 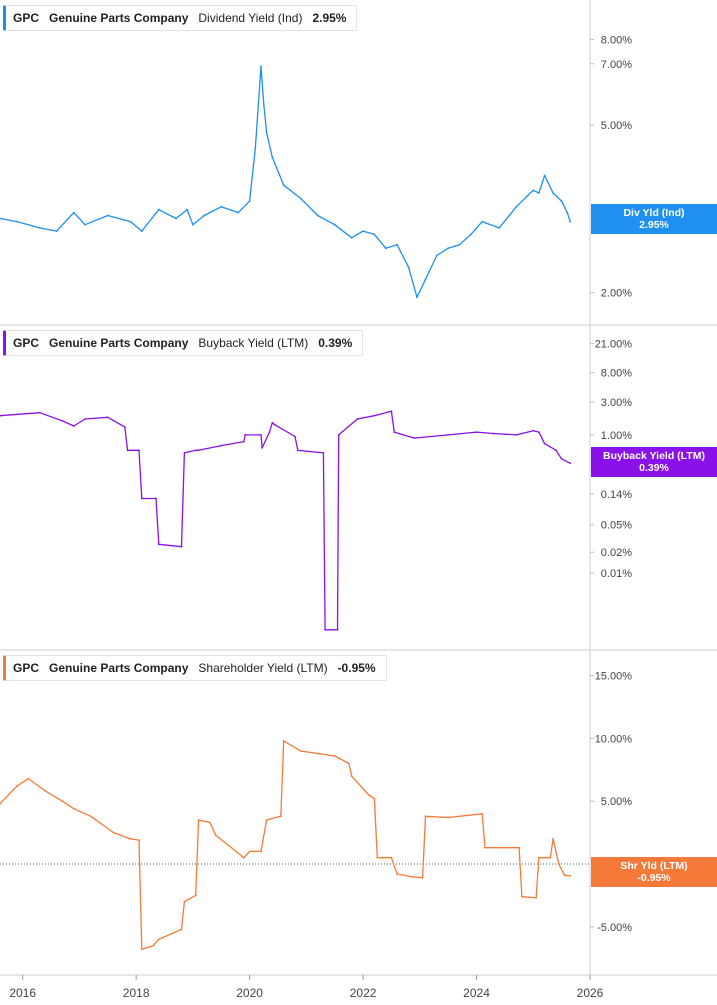 I want to click on metric-label: Shareholder Yield (LTM), so click(x=263, y=668).